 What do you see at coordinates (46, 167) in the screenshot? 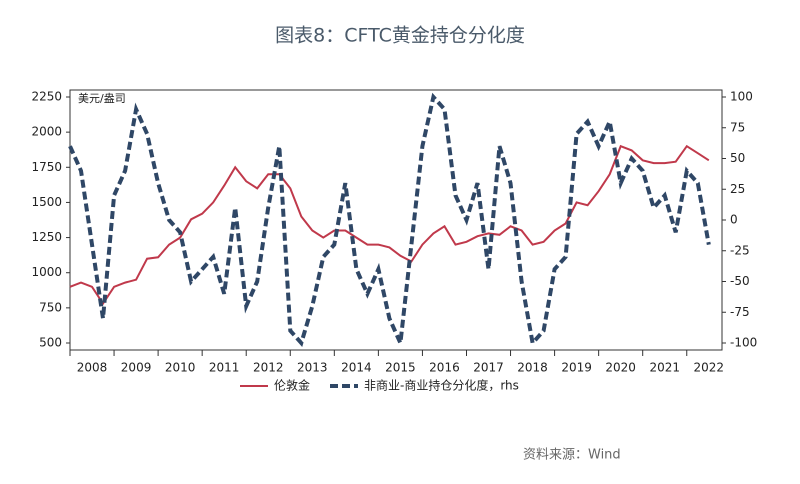
I see `y-tick-label: 1750` at bounding box center [46, 167].